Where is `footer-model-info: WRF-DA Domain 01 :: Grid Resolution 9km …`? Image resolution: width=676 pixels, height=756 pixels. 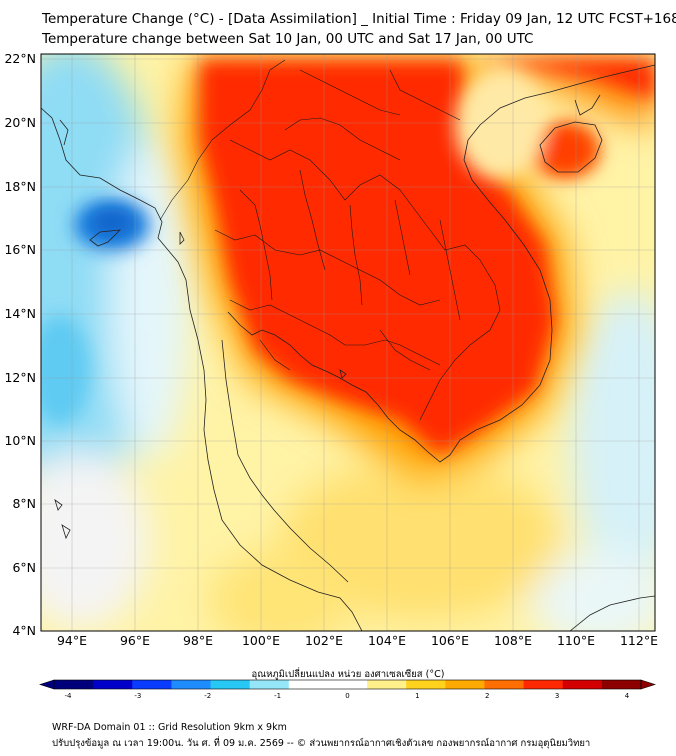
footer-model-info: WRF-DA Domain 01 :: Grid Resolution 9km … is located at coordinates (169, 727).